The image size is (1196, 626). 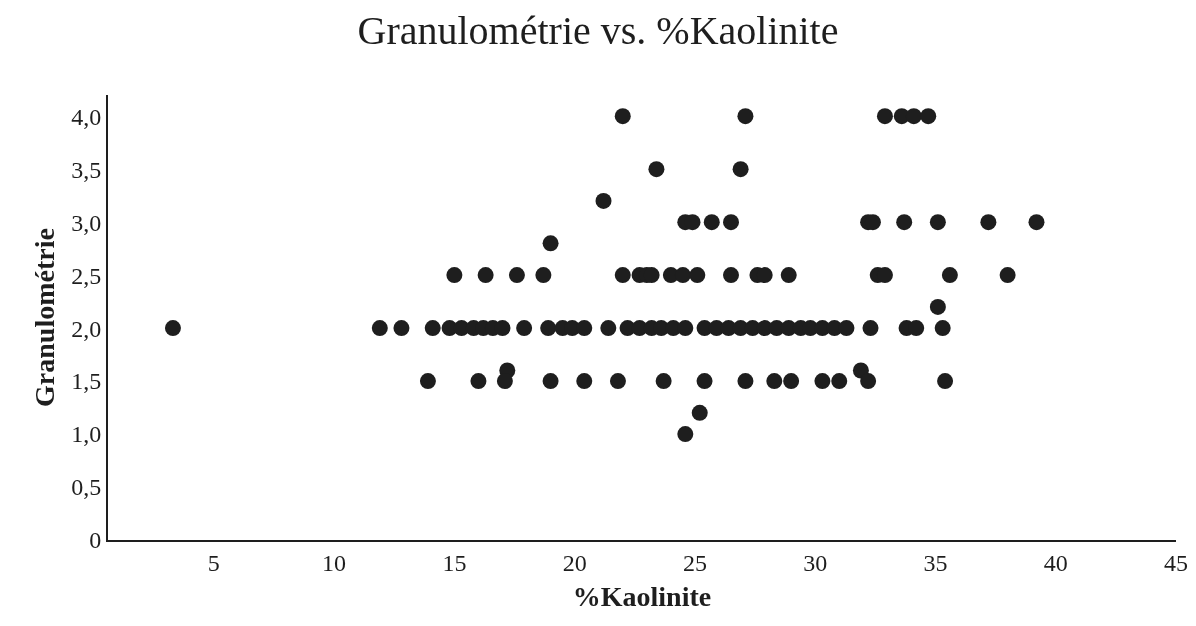 I want to click on y-tick-label: 1,5, so click(x=86, y=381).